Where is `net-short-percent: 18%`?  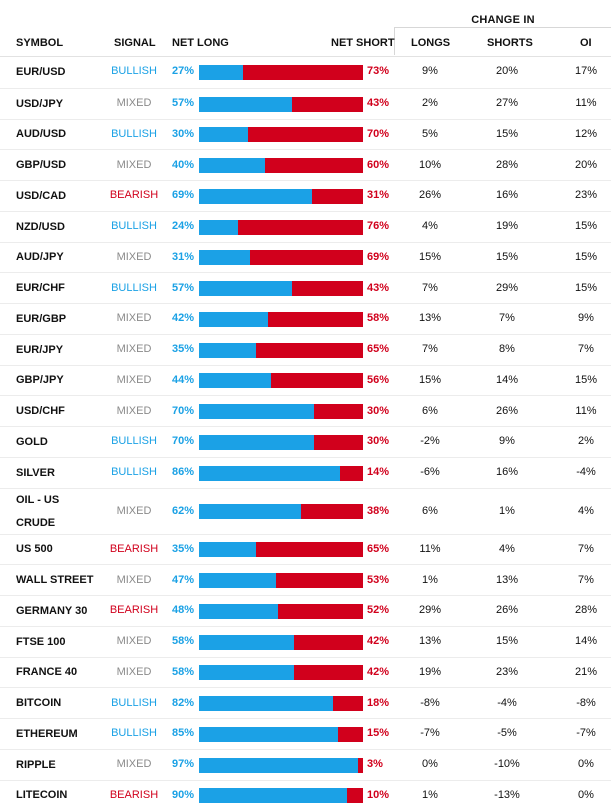 net-short-percent: 18% is located at coordinates (378, 703).